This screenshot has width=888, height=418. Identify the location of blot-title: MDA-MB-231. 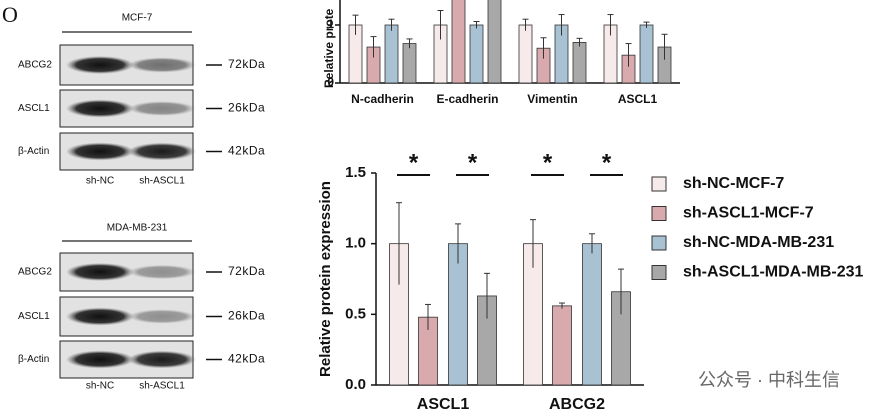
(137, 228).